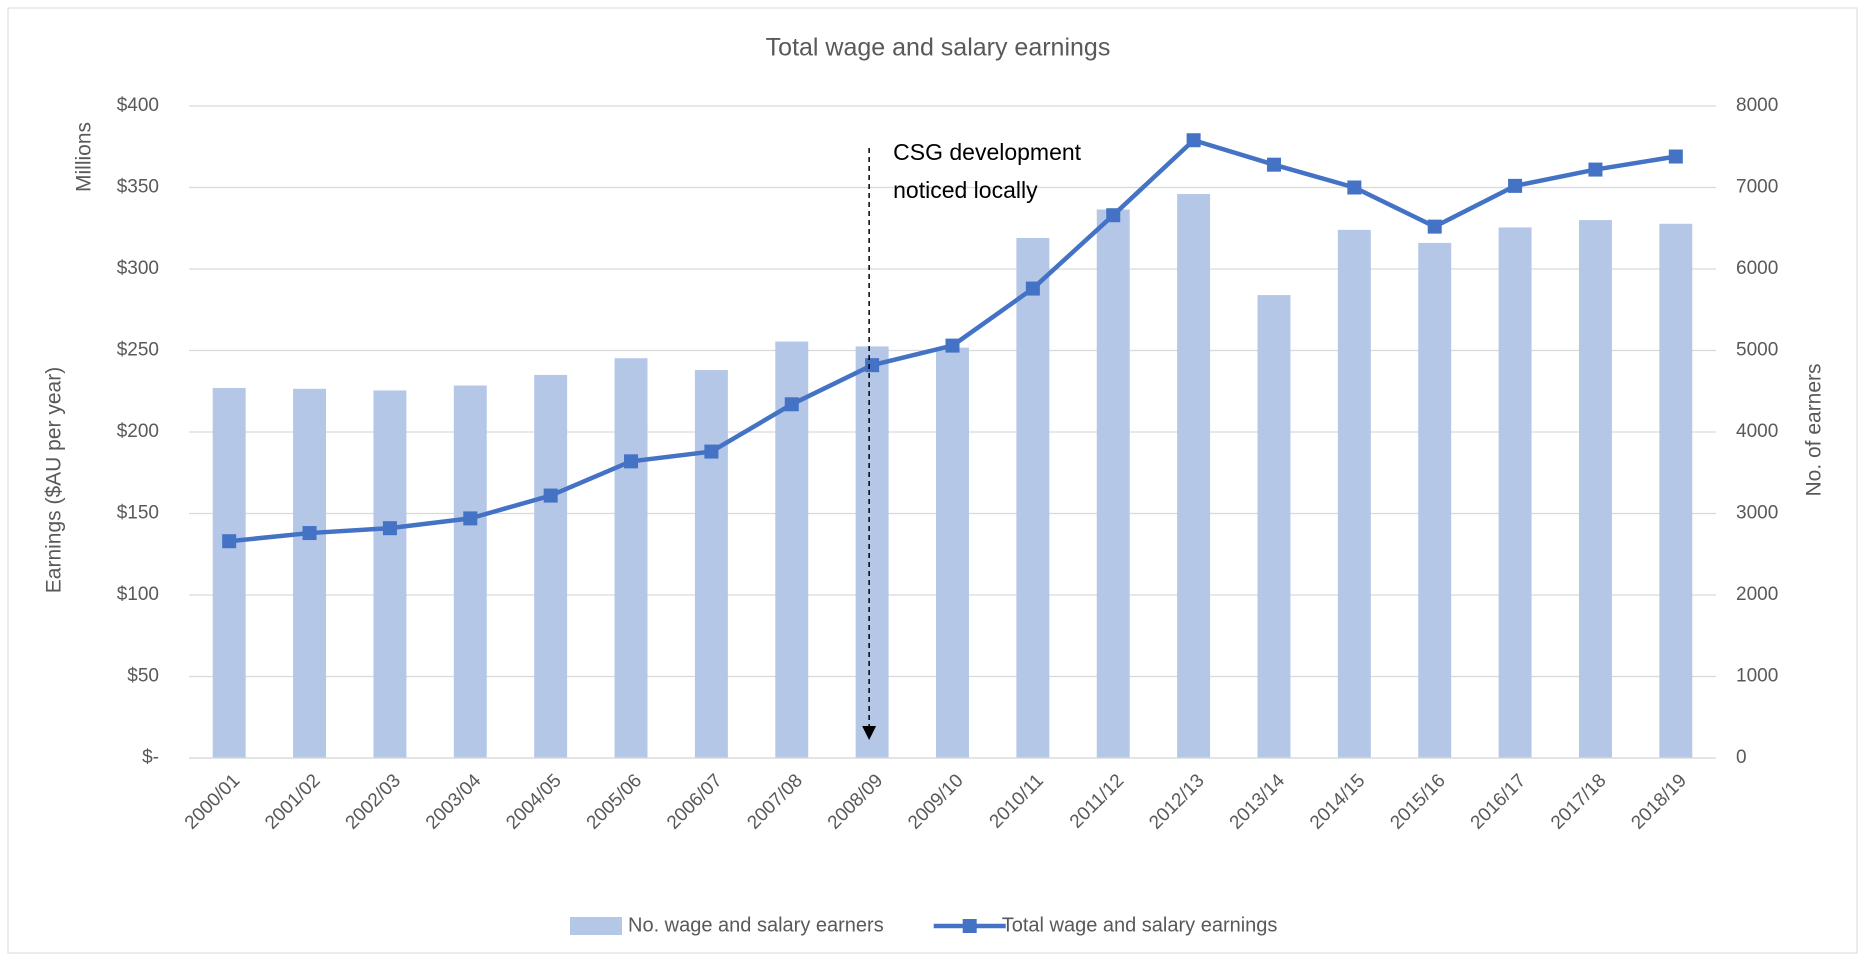 The width and height of the screenshot is (1865, 966). I want to click on legend-swatch-marker, so click(969, 926).